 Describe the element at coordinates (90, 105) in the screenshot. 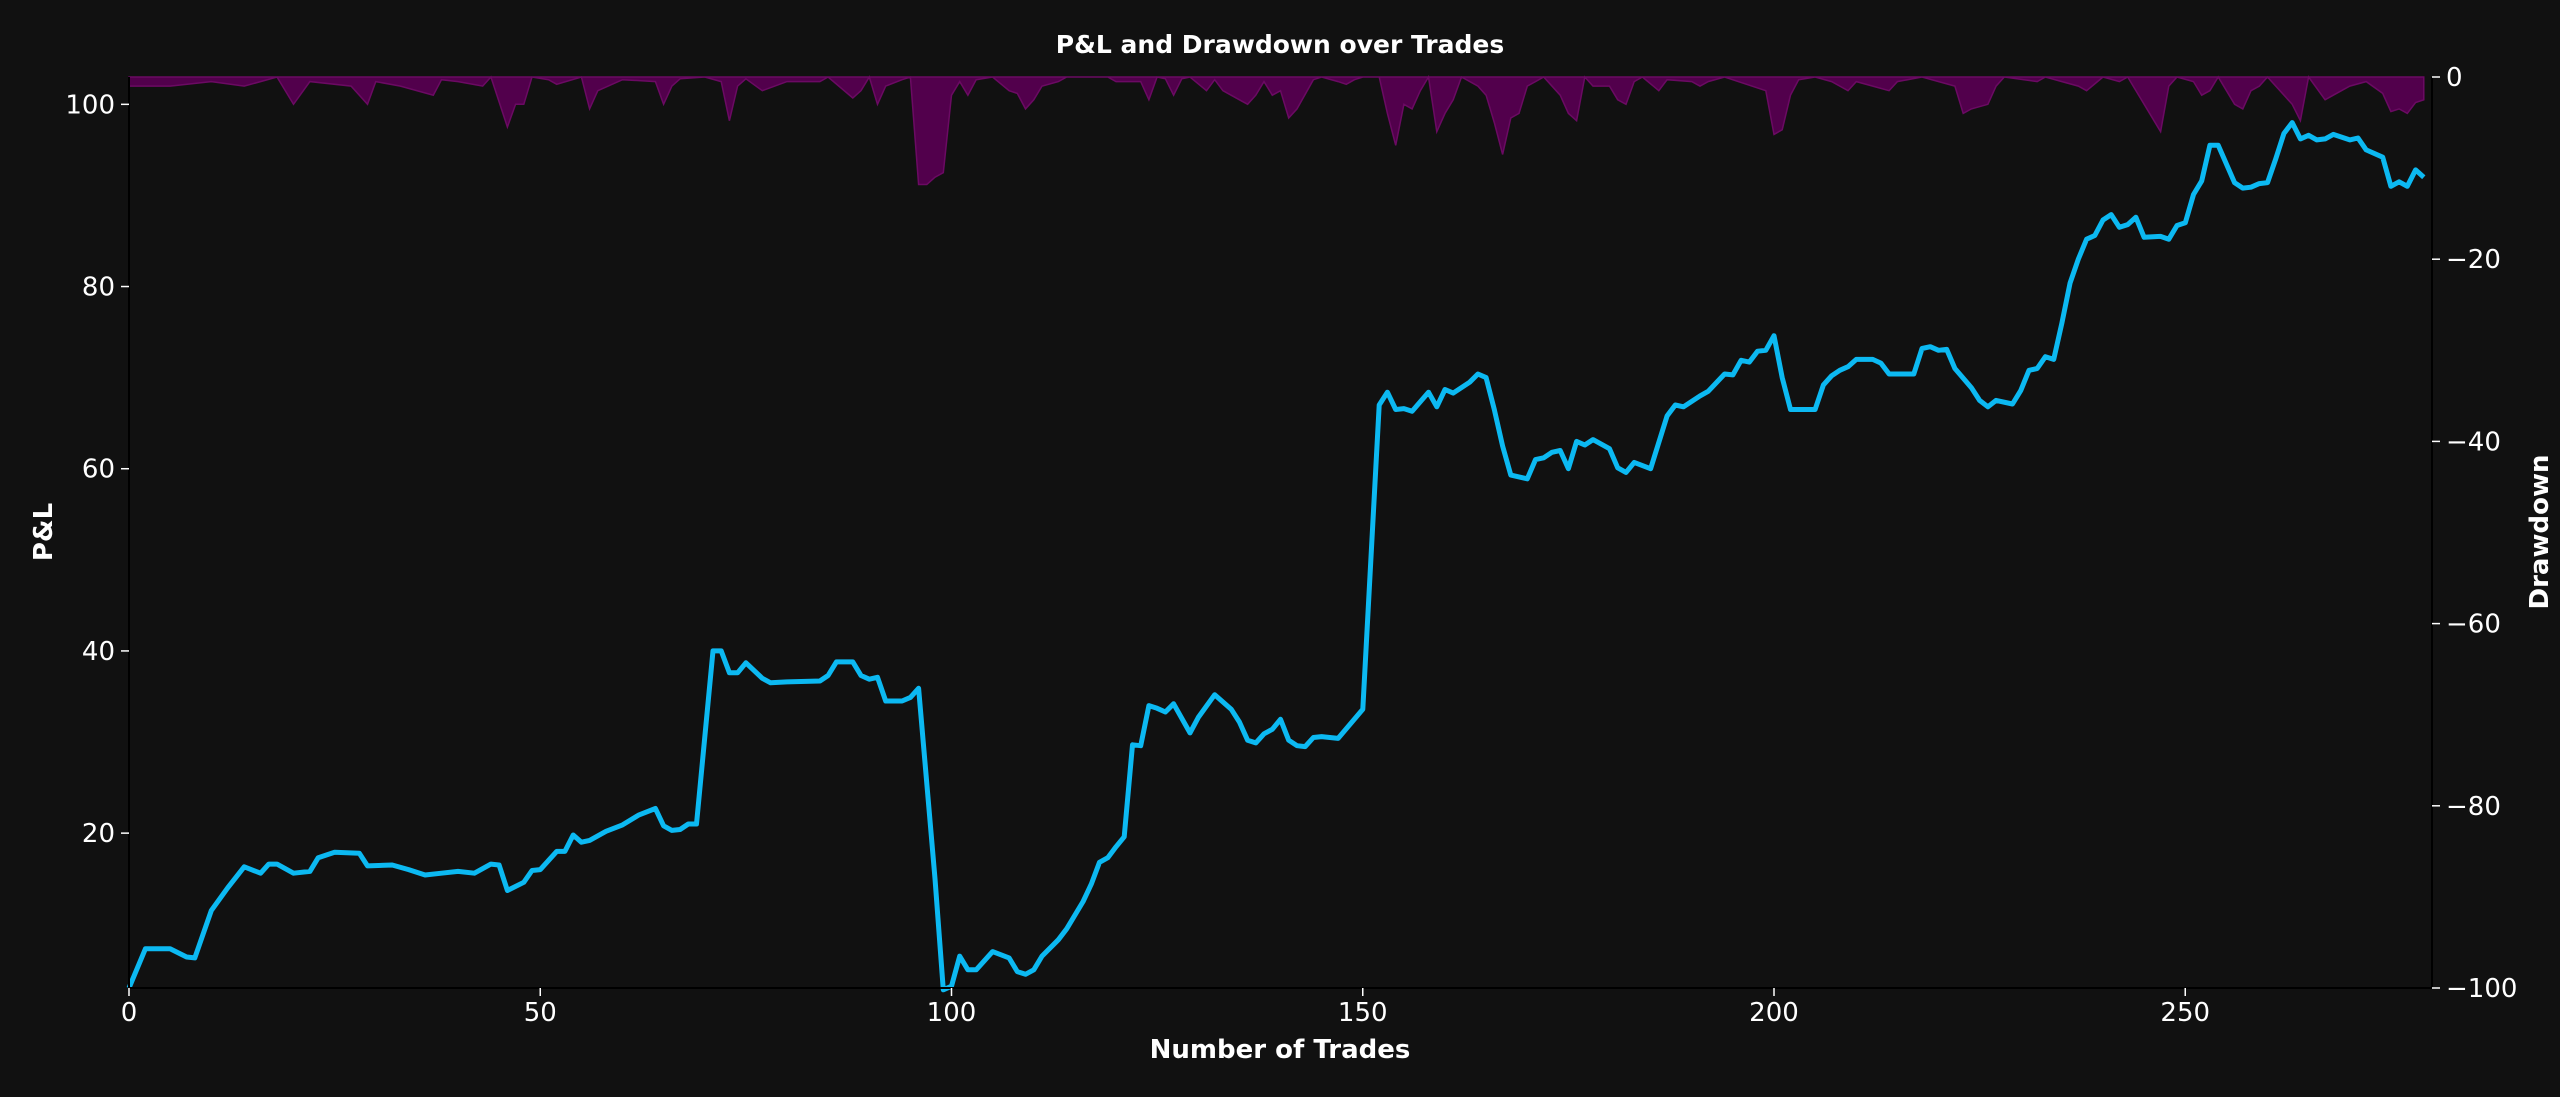

I see `y-tick-label: 100` at that location.